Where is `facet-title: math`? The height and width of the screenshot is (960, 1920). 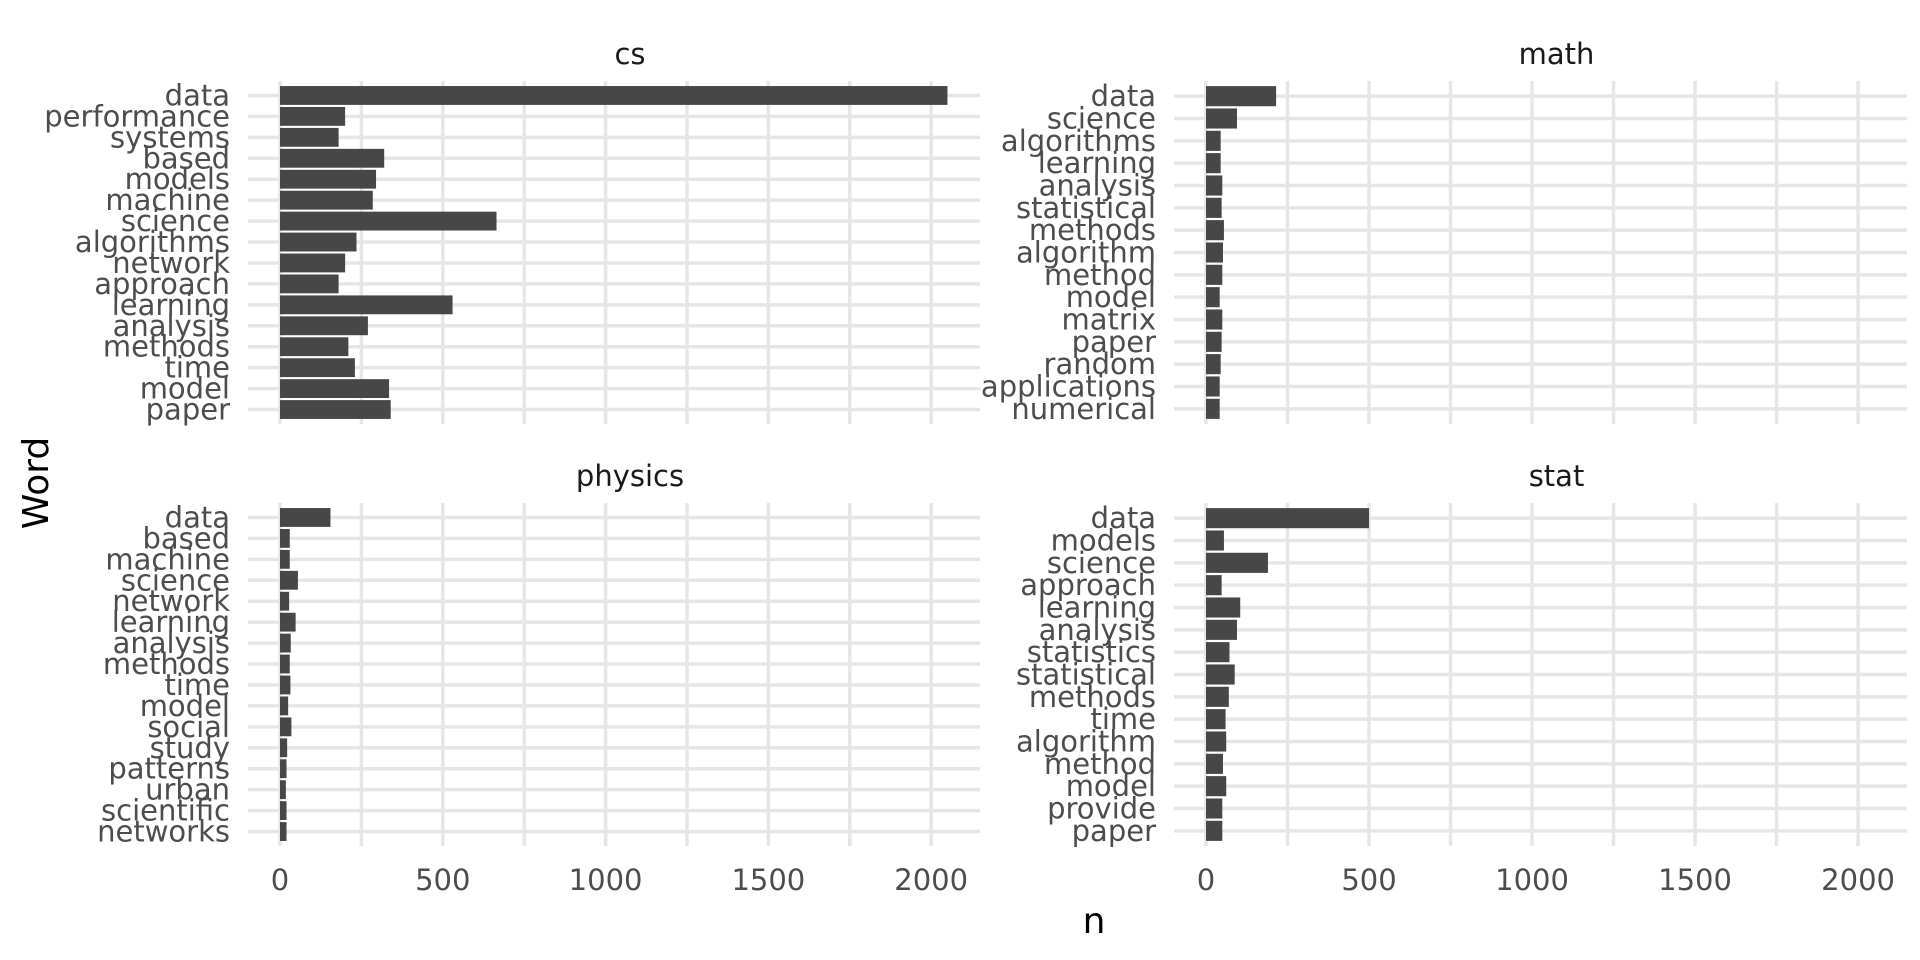 facet-title: math is located at coordinates (1557, 54).